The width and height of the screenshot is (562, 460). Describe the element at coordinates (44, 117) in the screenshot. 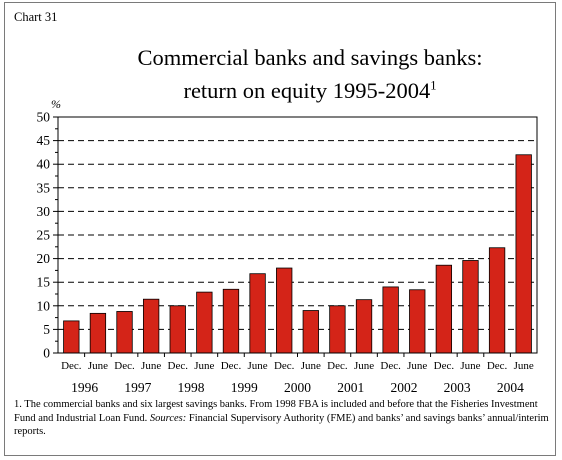

I see `y-tick-label: 50` at that location.